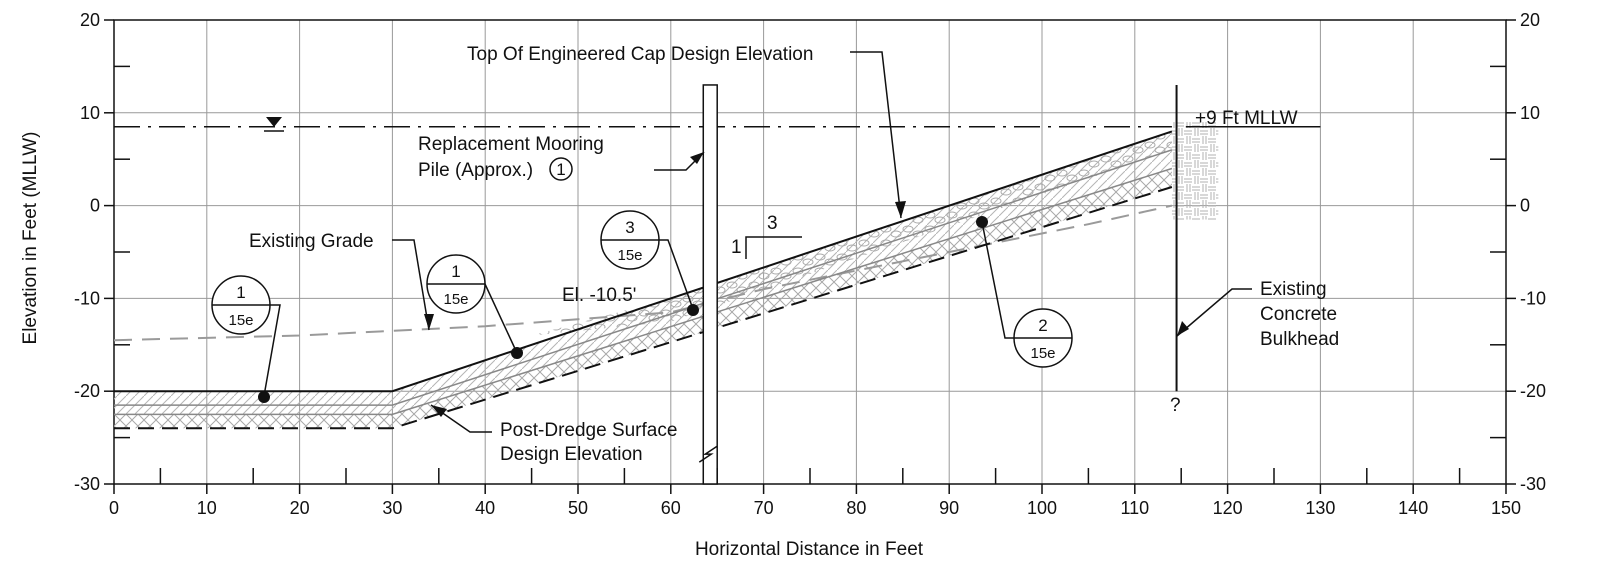  What do you see at coordinates (1533, 484) in the screenshot?
I see `y-tick-label-right: -30` at bounding box center [1533, 484].